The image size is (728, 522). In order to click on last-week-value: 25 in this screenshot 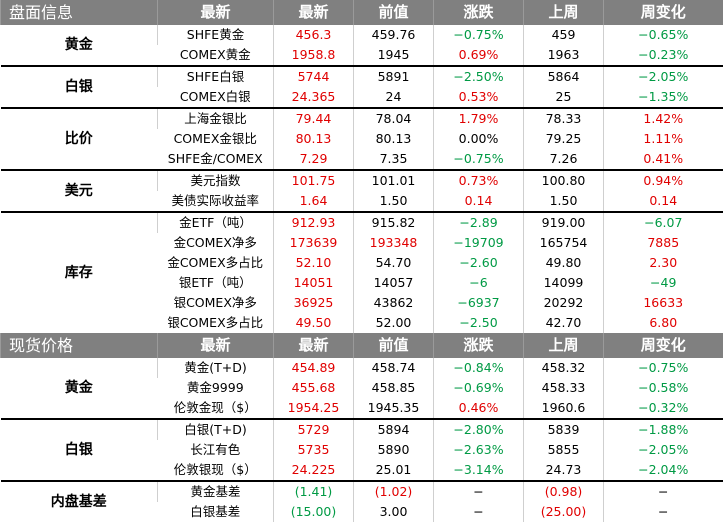, I will do `click(563, 97)`.